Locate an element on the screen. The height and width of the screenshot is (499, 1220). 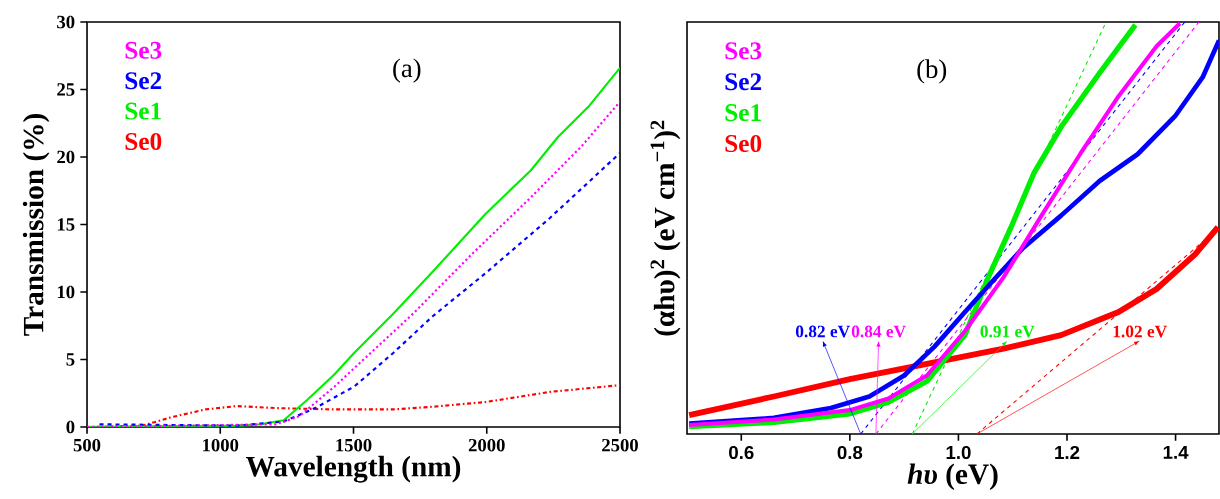
y-axis-title: Transmission (%) is located at coordinates (36, 225).